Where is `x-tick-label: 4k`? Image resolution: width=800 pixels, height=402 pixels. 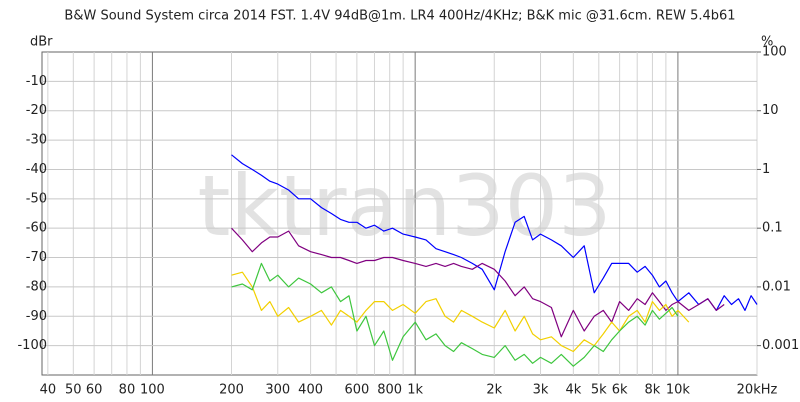
x-tick-label: 4k is located at coordinates (573, 390).